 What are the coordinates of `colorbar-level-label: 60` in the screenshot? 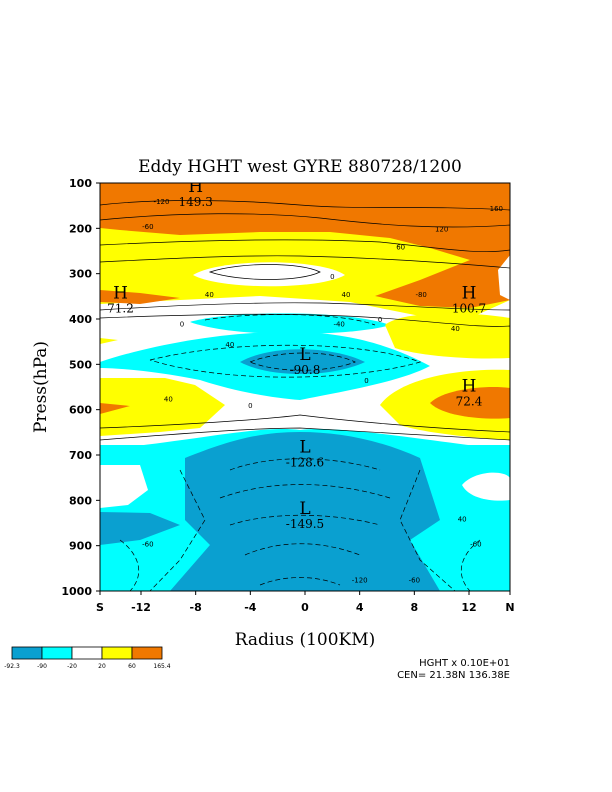 It's located at (132, 666).